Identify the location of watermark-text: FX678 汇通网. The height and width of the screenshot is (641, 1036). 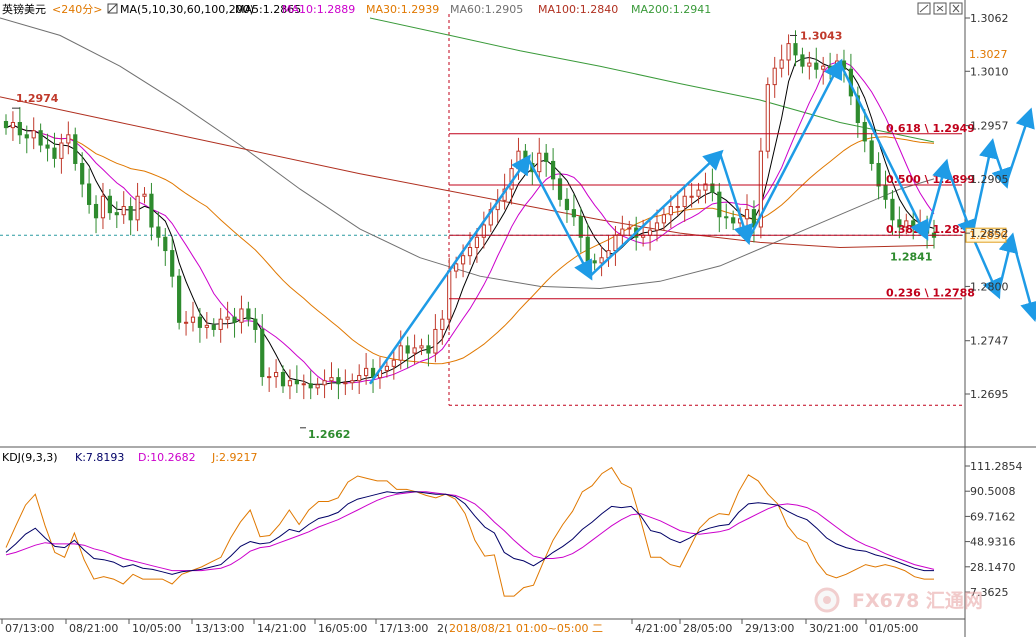
(917, 601).